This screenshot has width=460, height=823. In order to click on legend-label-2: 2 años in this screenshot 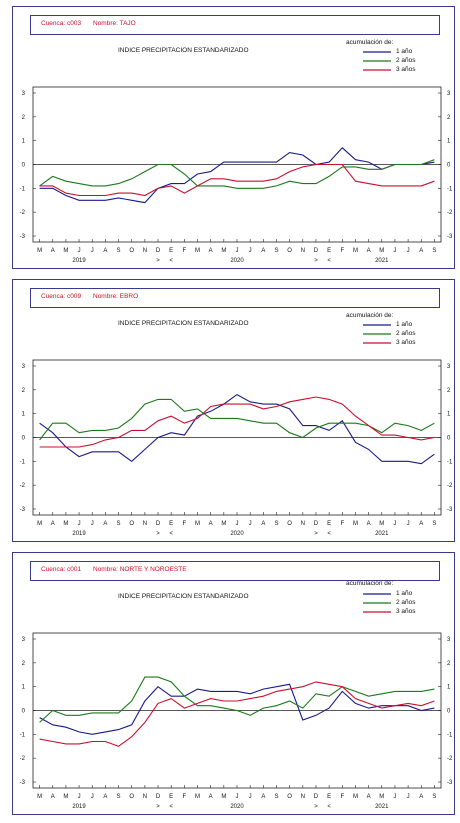, I will do `click(406, 602)`.